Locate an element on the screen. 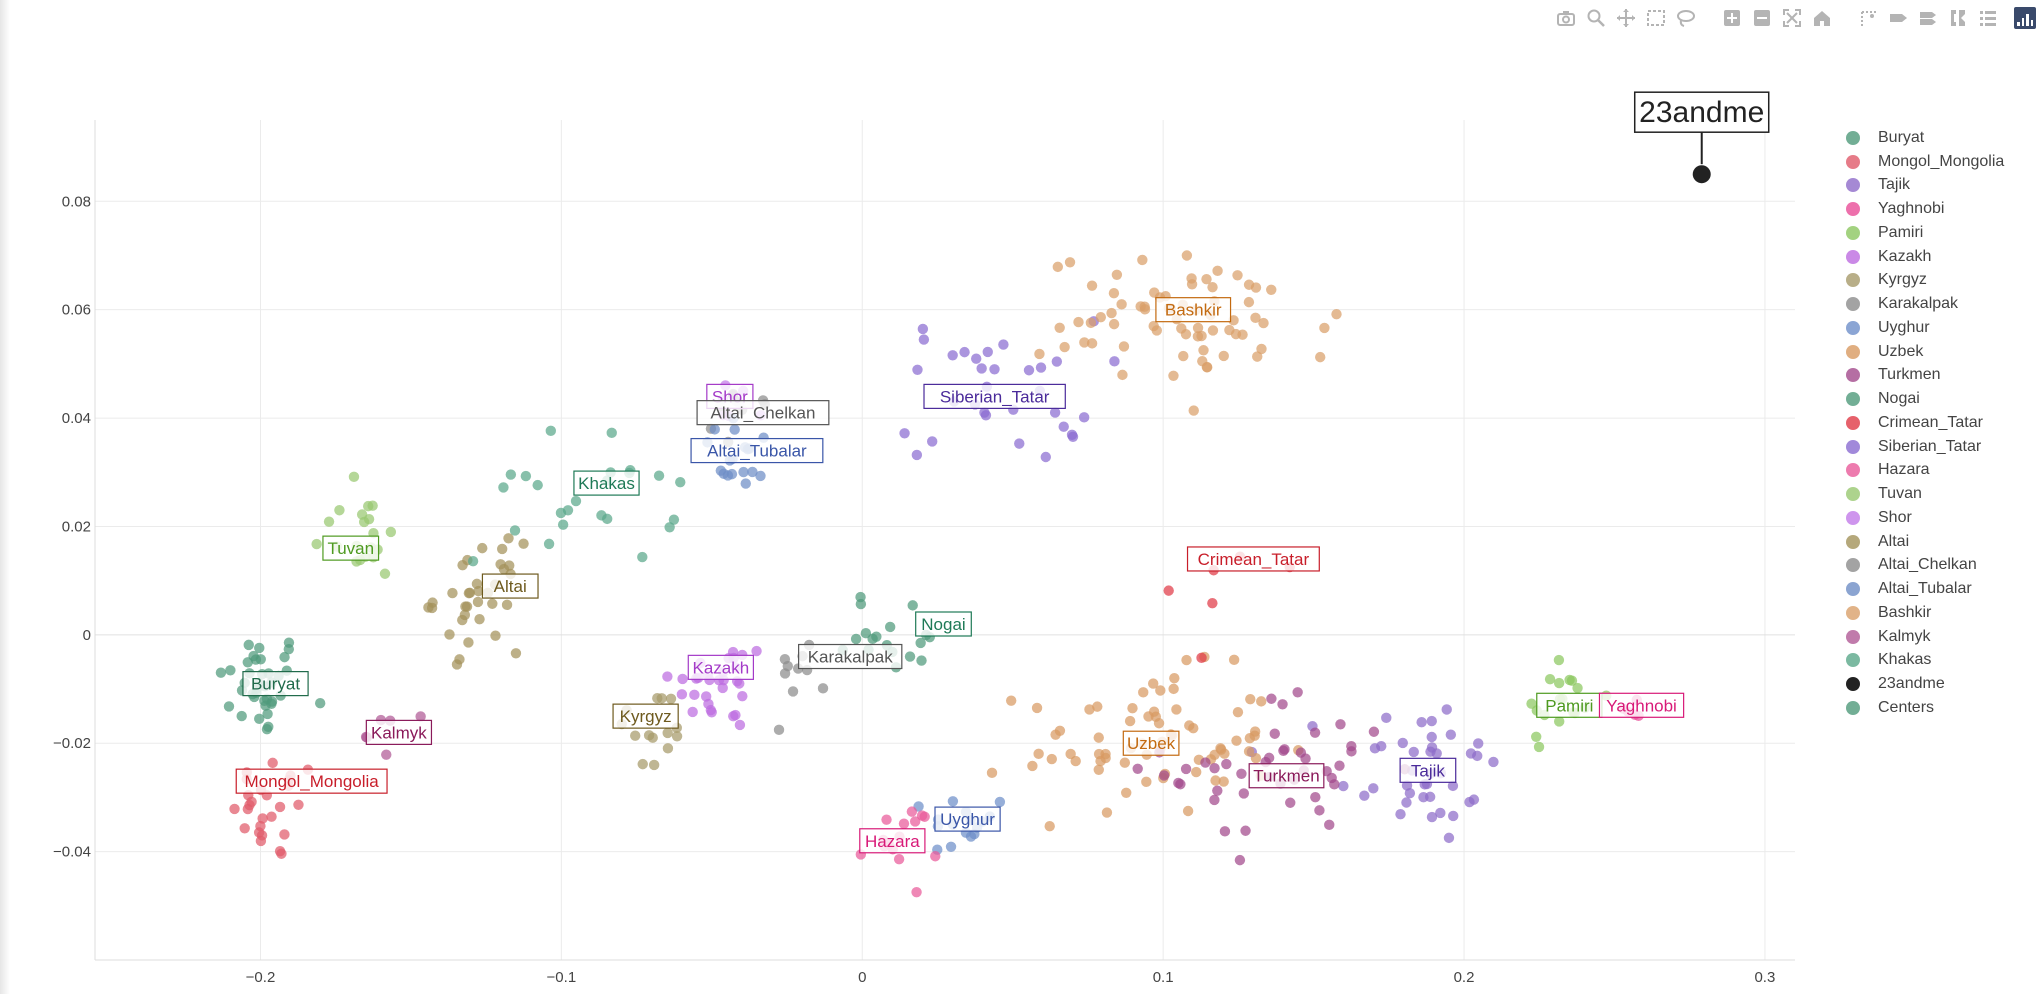  zoom-out-icon is located at coordinates (1762, 18).